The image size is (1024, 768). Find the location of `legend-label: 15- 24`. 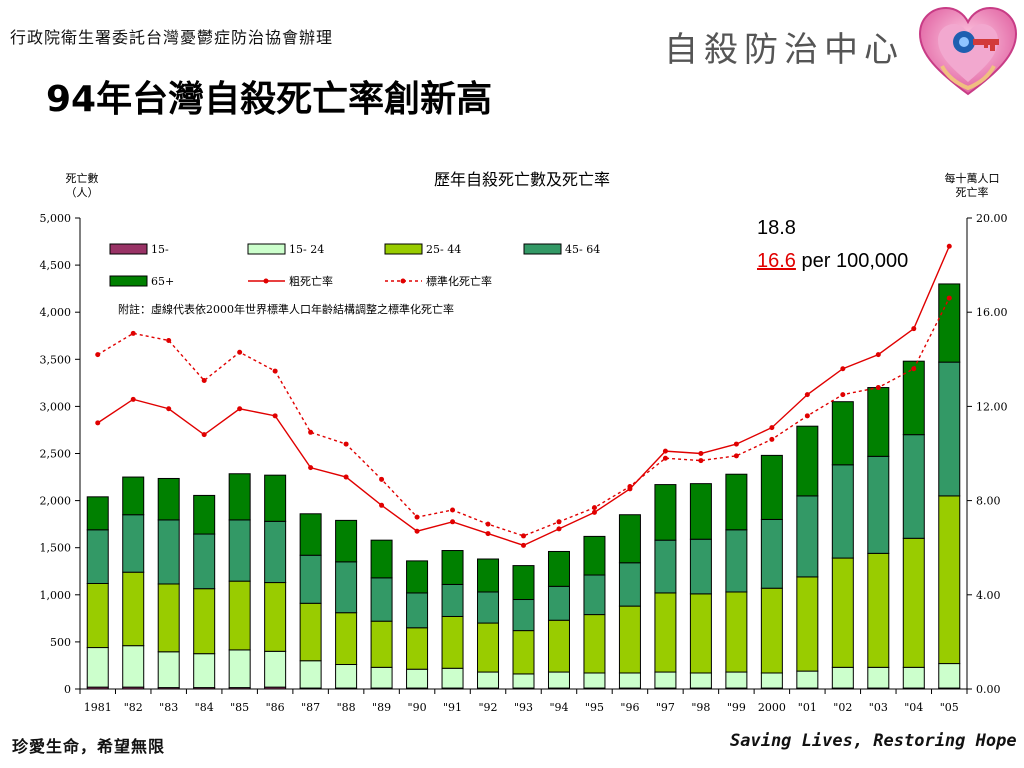

legend-label: 15- 24 is located at coordinates (306, 249).